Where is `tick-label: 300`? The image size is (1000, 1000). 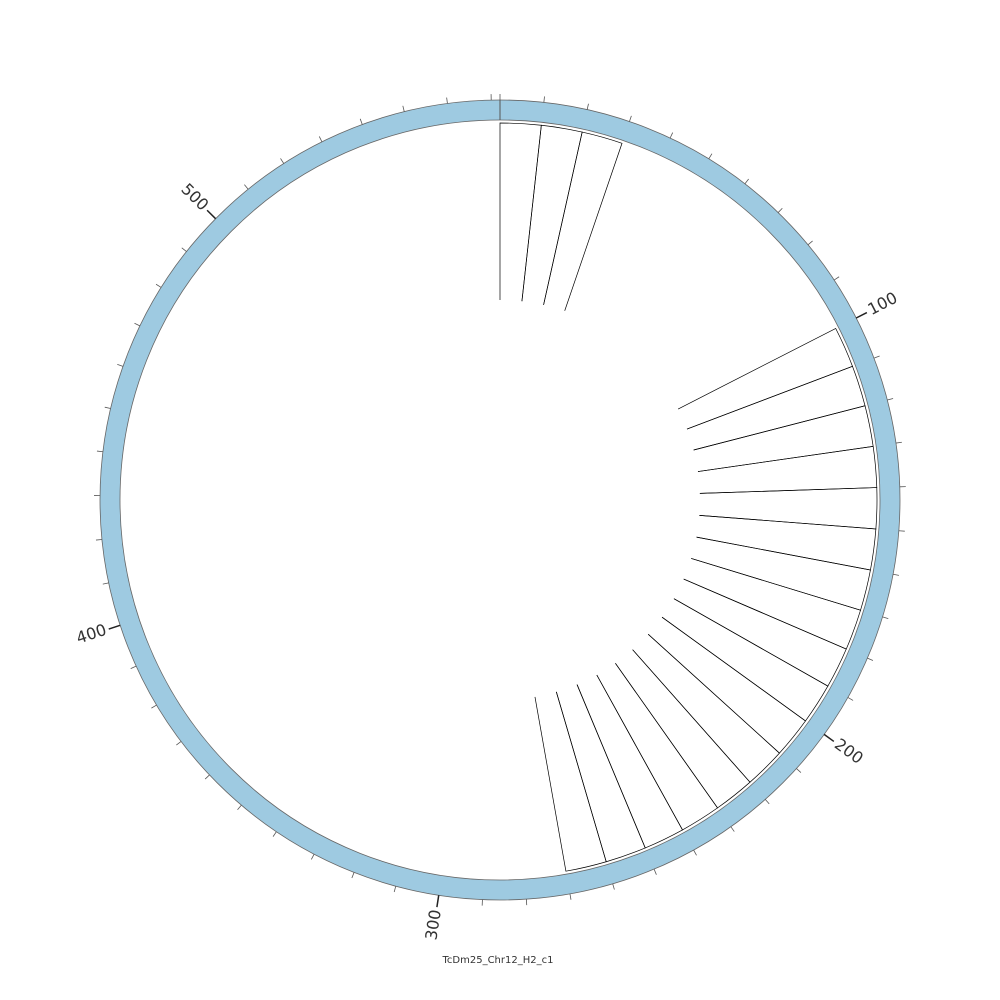 tick-label: 300 is located at coordinates (432, 924).